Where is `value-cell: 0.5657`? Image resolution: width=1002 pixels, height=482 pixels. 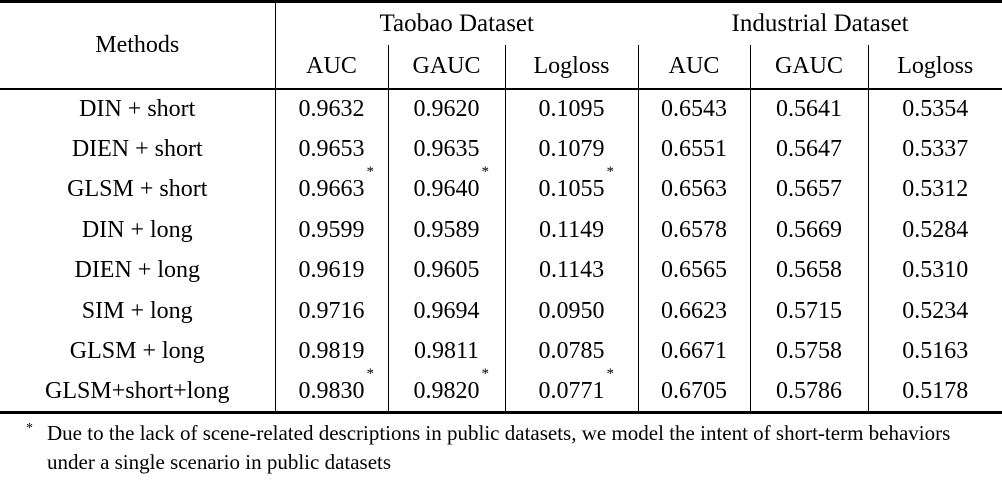 value-cell: 0.5657 is located at coordinates (809, 189).